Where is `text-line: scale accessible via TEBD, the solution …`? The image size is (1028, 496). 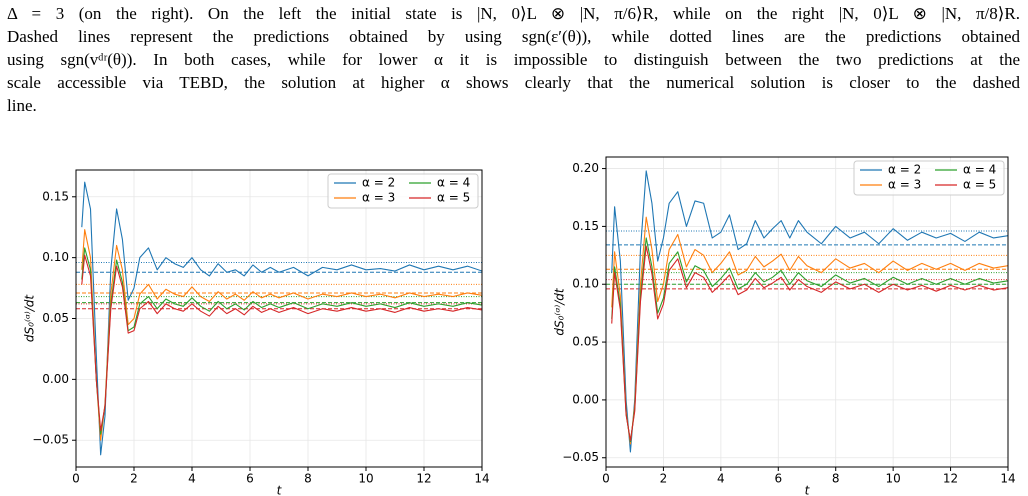 text-line: scale accessible via TEBD, the solution … is located at coordinates (513, 82).